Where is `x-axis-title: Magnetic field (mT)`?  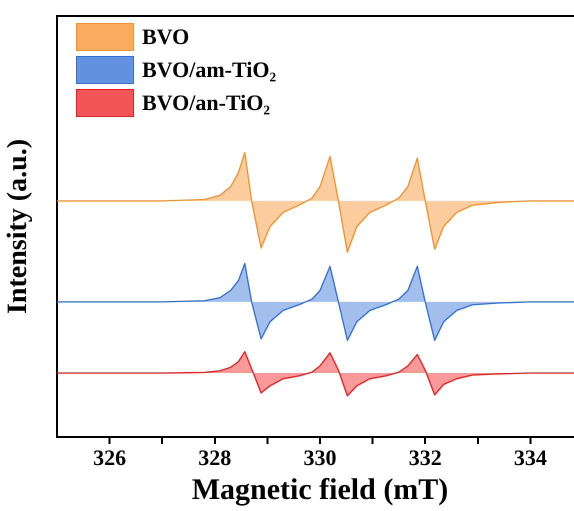
x-axis-title: Magnetic field (mT) is located at coordinates (320, 489).